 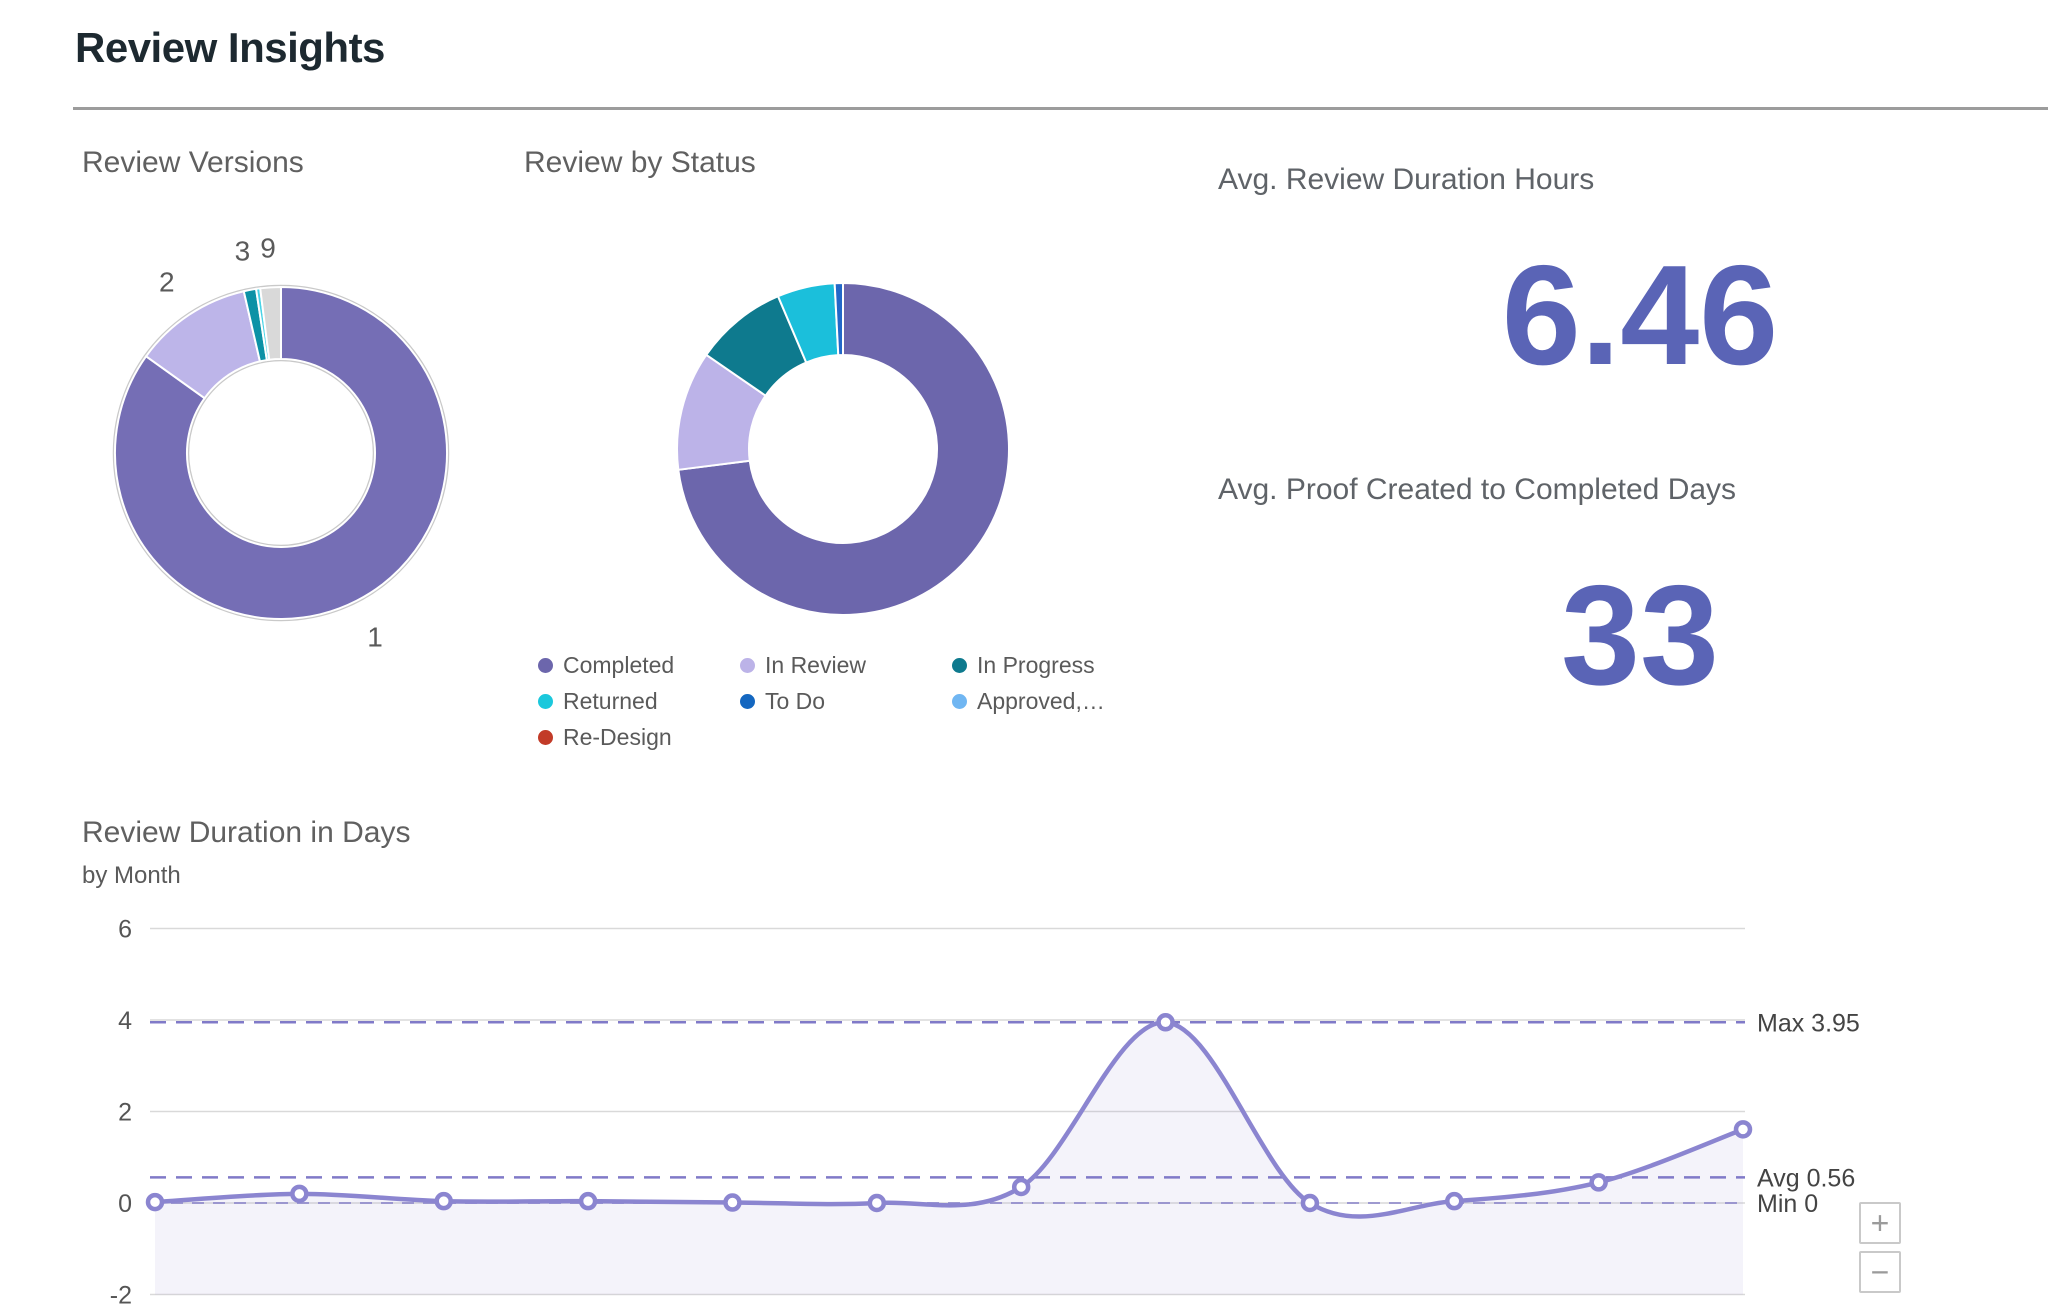 I want to click on slice-to-do, so click(x=838, y=319).